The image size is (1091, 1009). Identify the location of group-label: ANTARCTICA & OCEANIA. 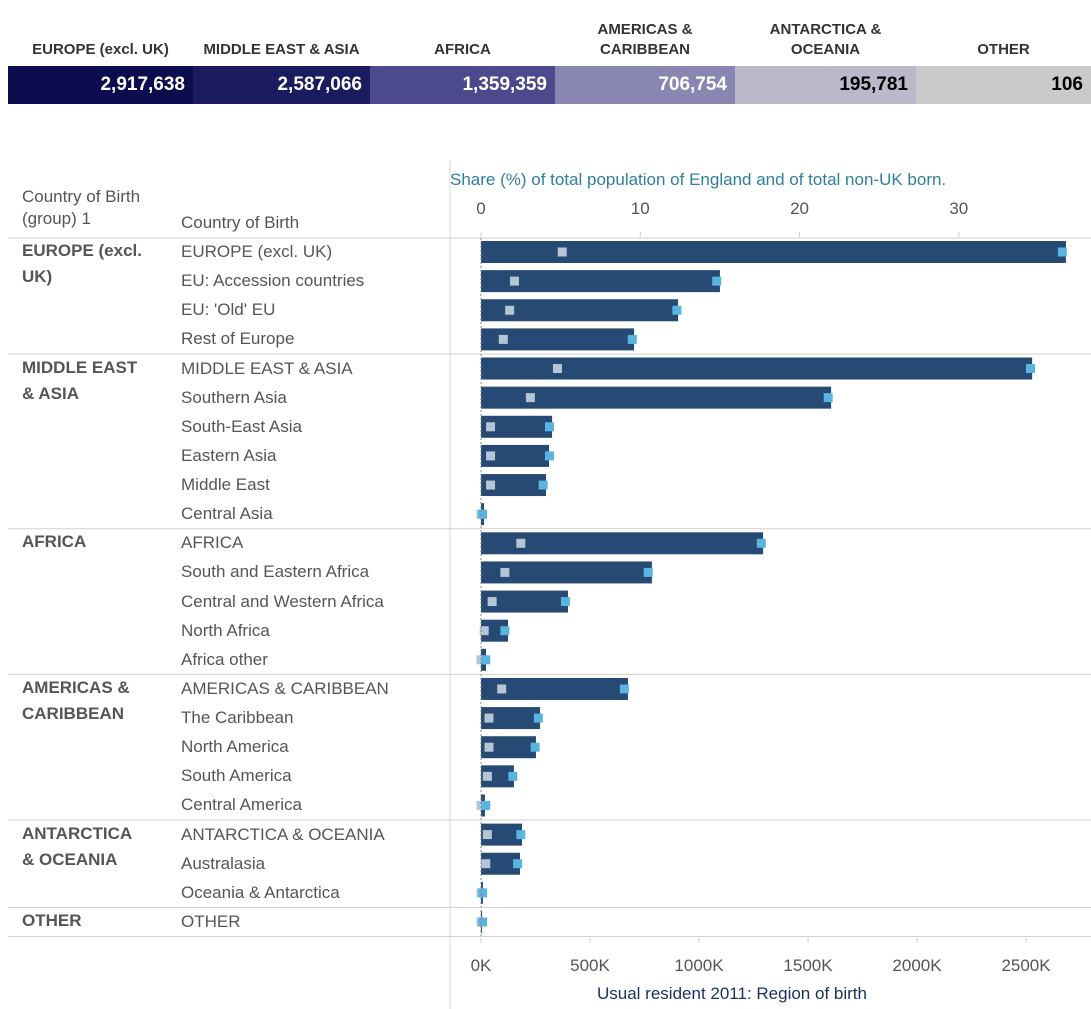
(77, 846).